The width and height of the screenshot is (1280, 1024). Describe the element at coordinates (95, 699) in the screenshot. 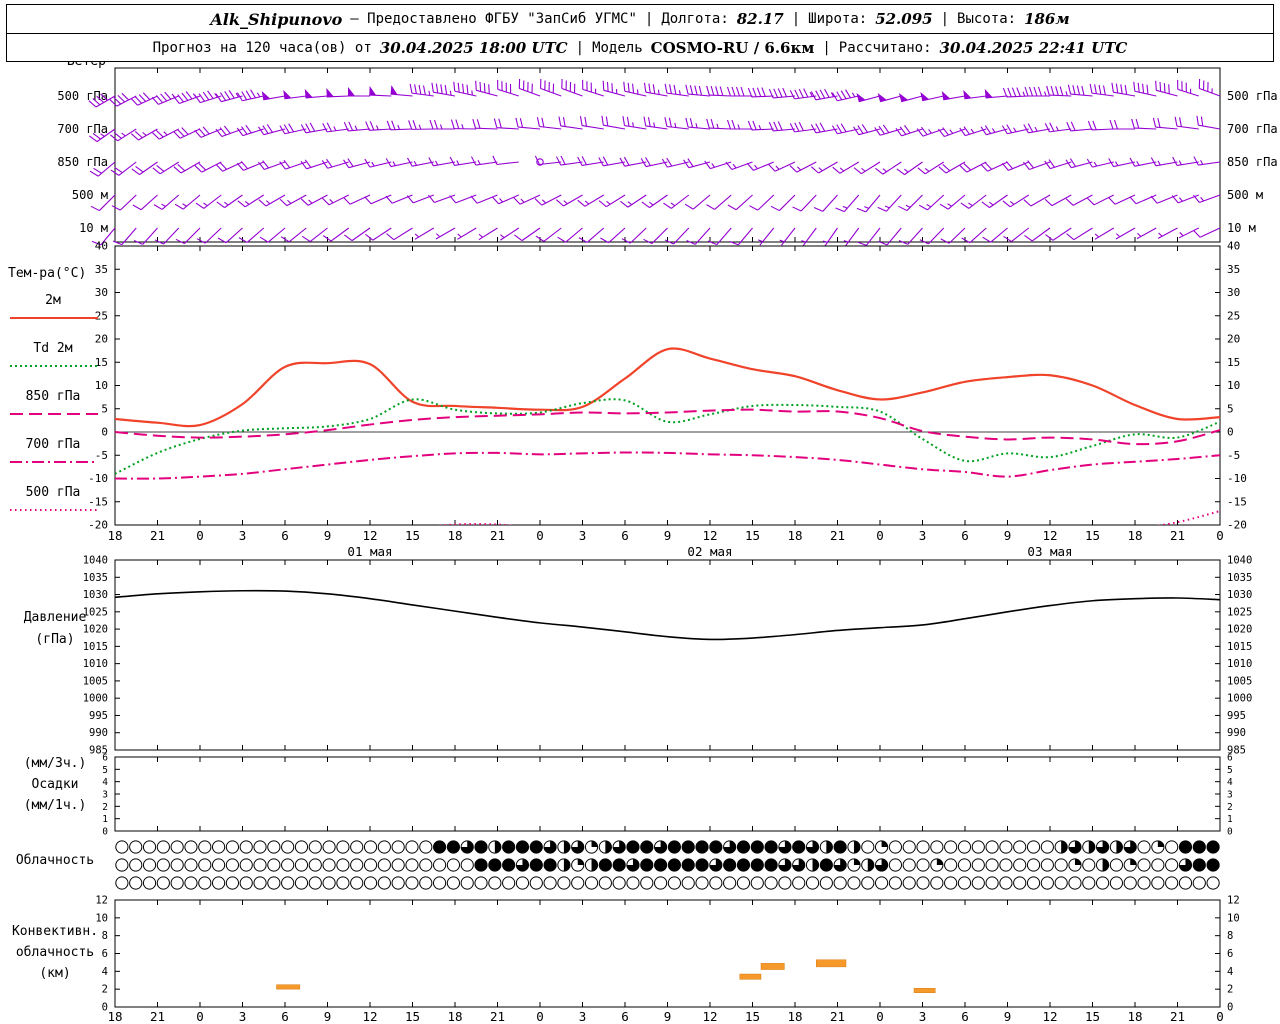

I see `svg-text: 1000` at that location.